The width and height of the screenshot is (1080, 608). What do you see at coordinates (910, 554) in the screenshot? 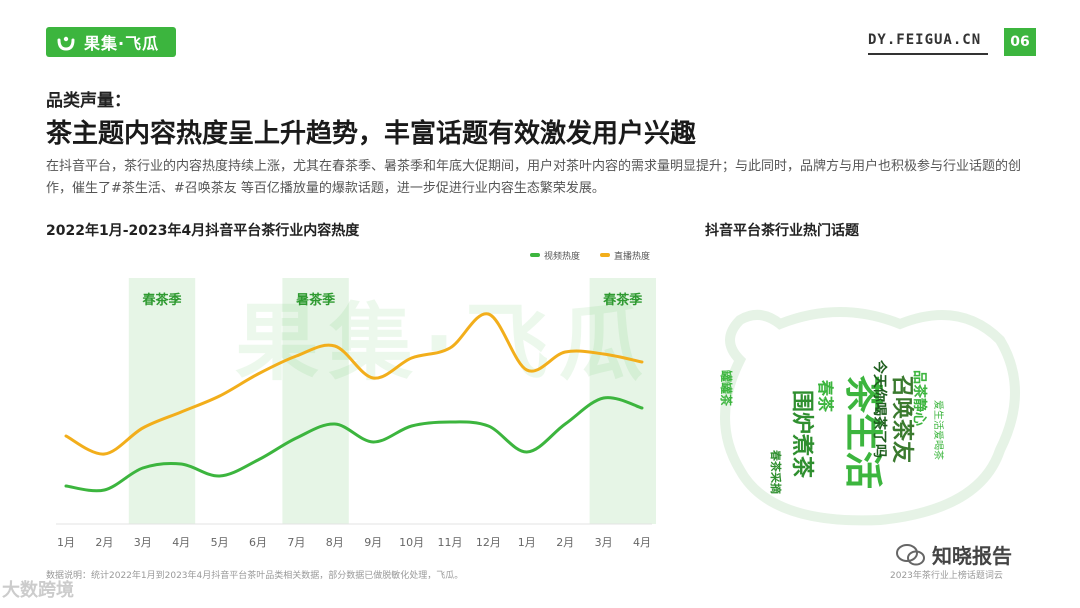
I see `wechat-icon` at bounding box center [910, 554].